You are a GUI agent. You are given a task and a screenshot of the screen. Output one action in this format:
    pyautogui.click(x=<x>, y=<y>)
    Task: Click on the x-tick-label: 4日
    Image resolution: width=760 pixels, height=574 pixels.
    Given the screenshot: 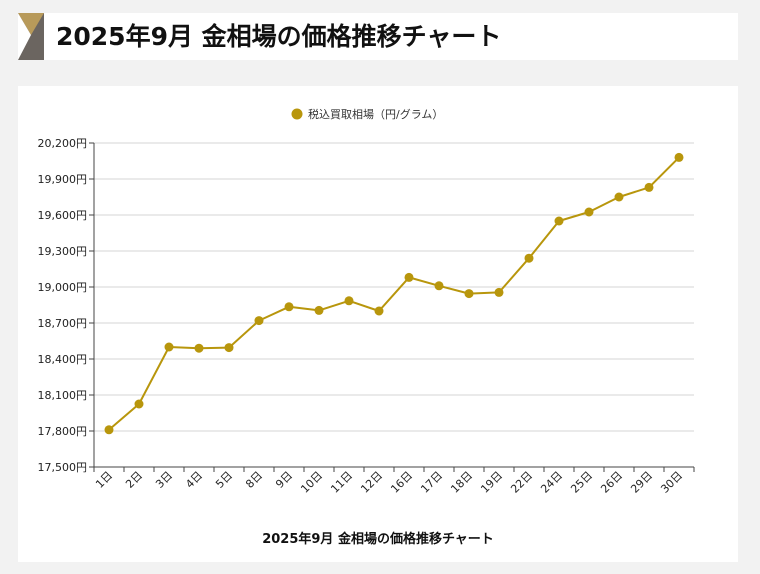 What is the action you would take?
    pyautogui.click(x=194, y=480)
    